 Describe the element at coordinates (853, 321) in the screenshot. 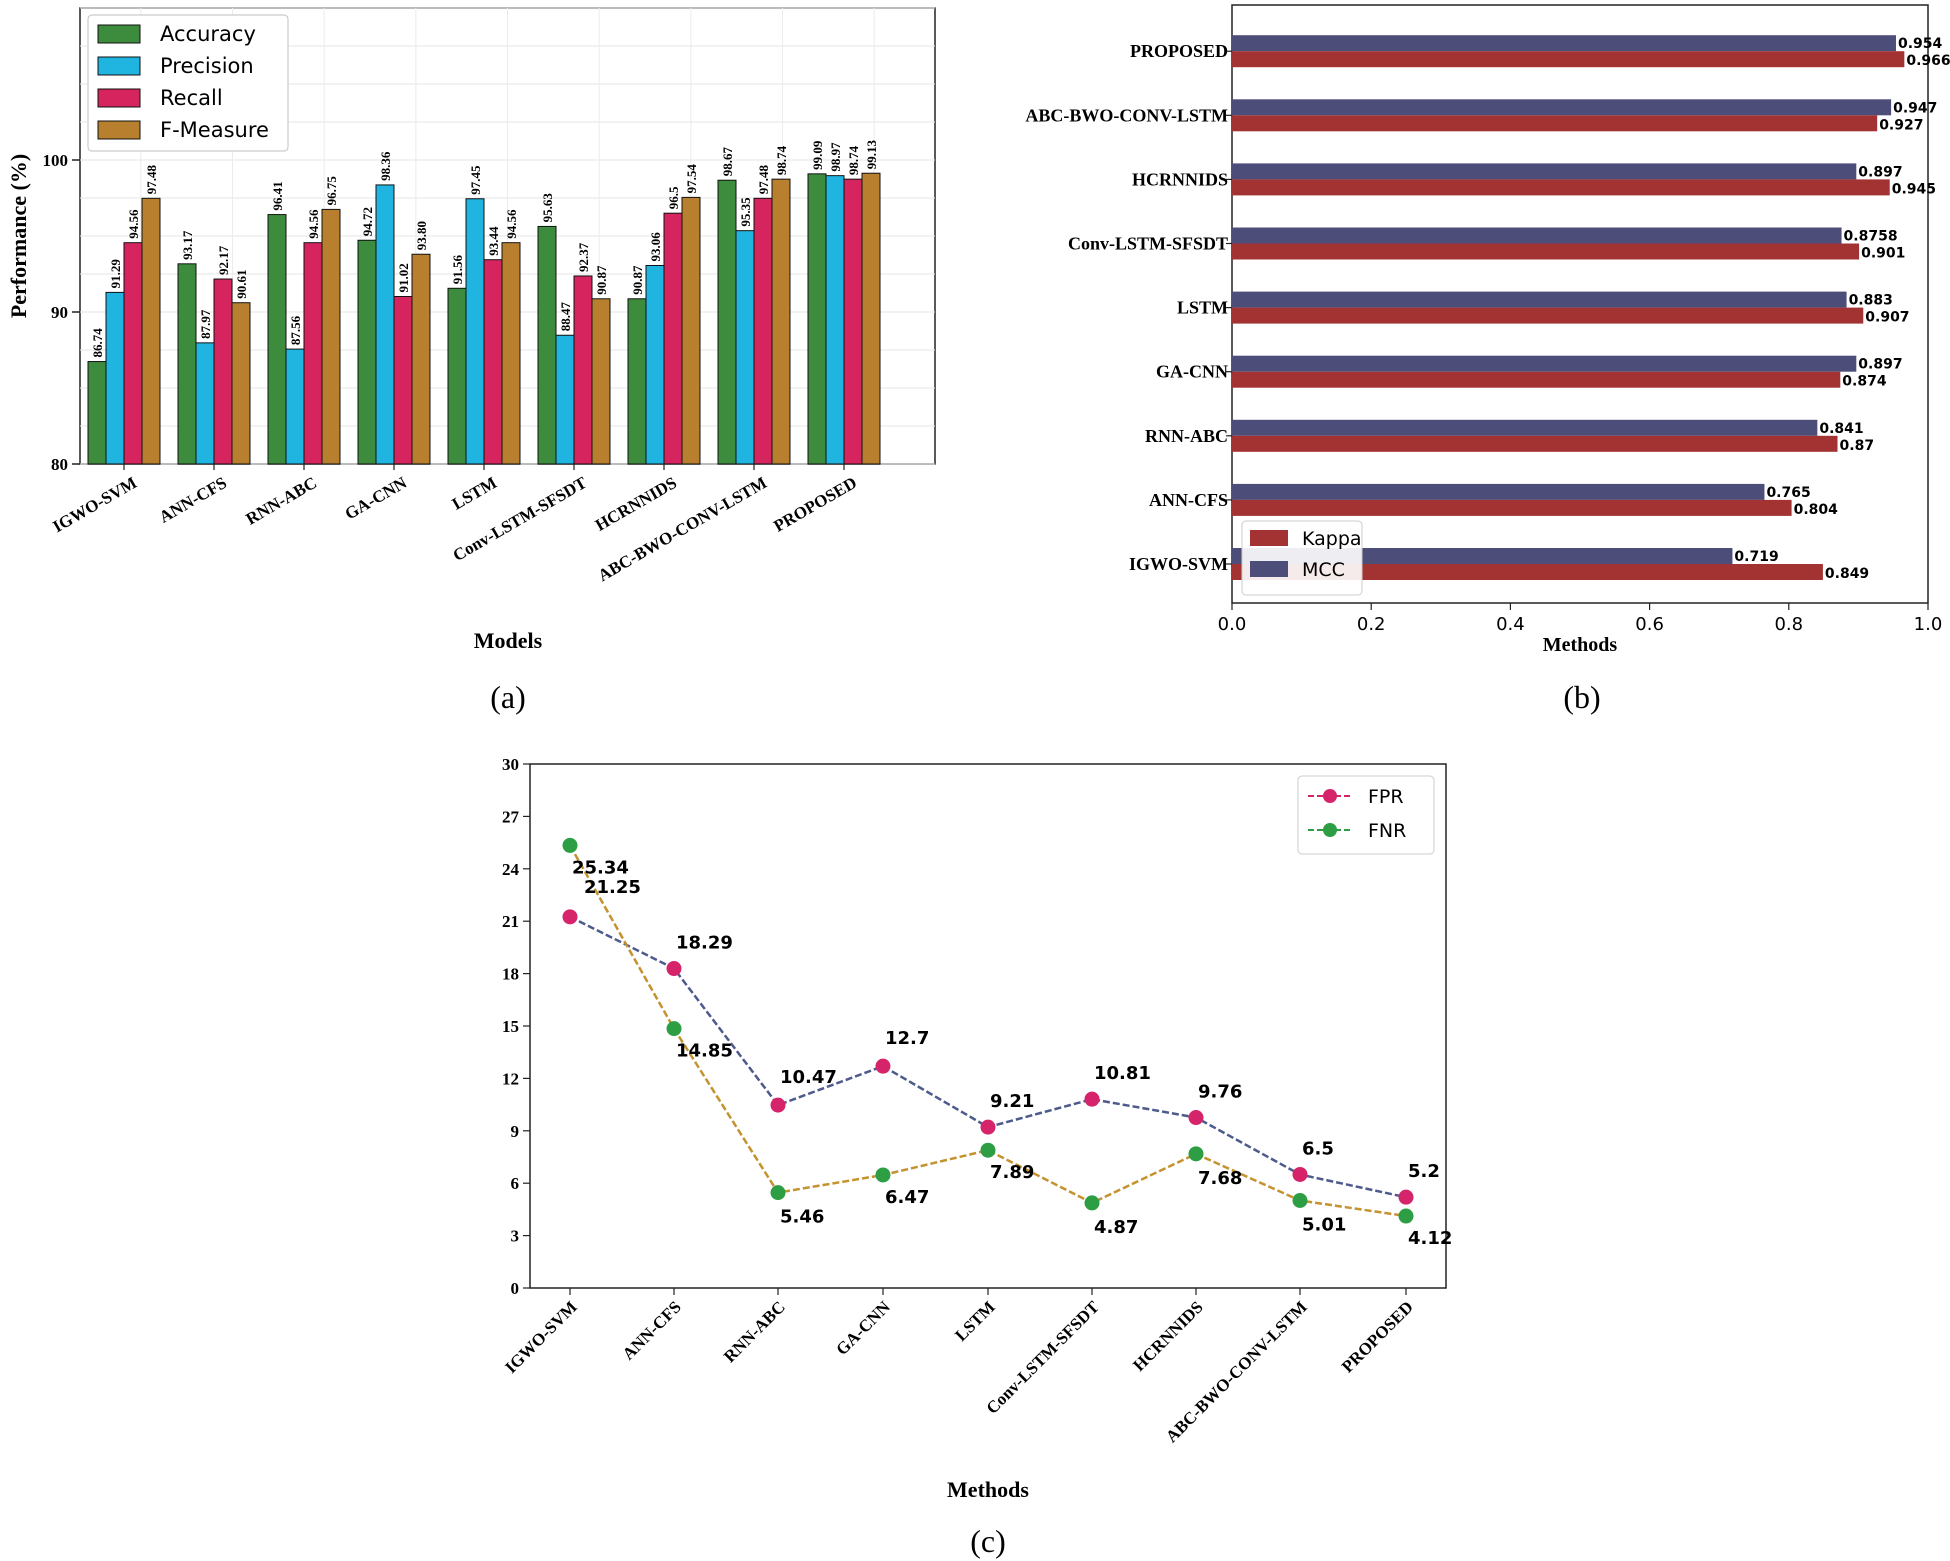

I see `bar-recall-proposed` at that location.